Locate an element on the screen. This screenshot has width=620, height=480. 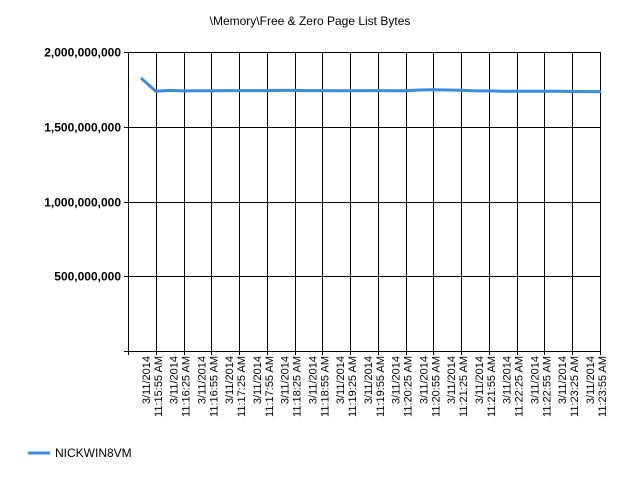
x-tick-label: 3/11/201411:20:25 AM is located at coordinates (403, 386).